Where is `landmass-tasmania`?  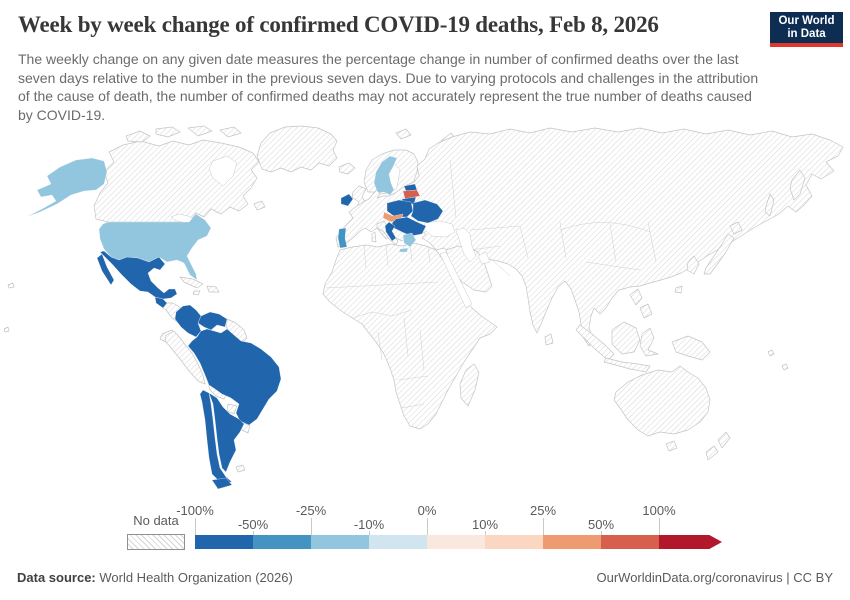 landmass-tasmania is located at coordinates (671, 446).